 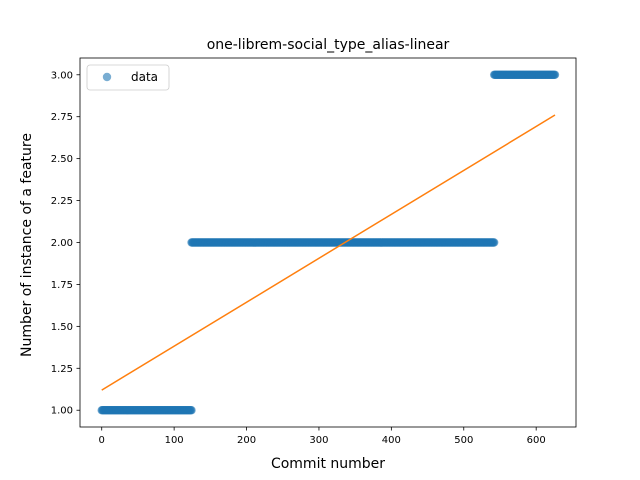 I want to click on x-tick-label: 400, so click(x=391, y=440).